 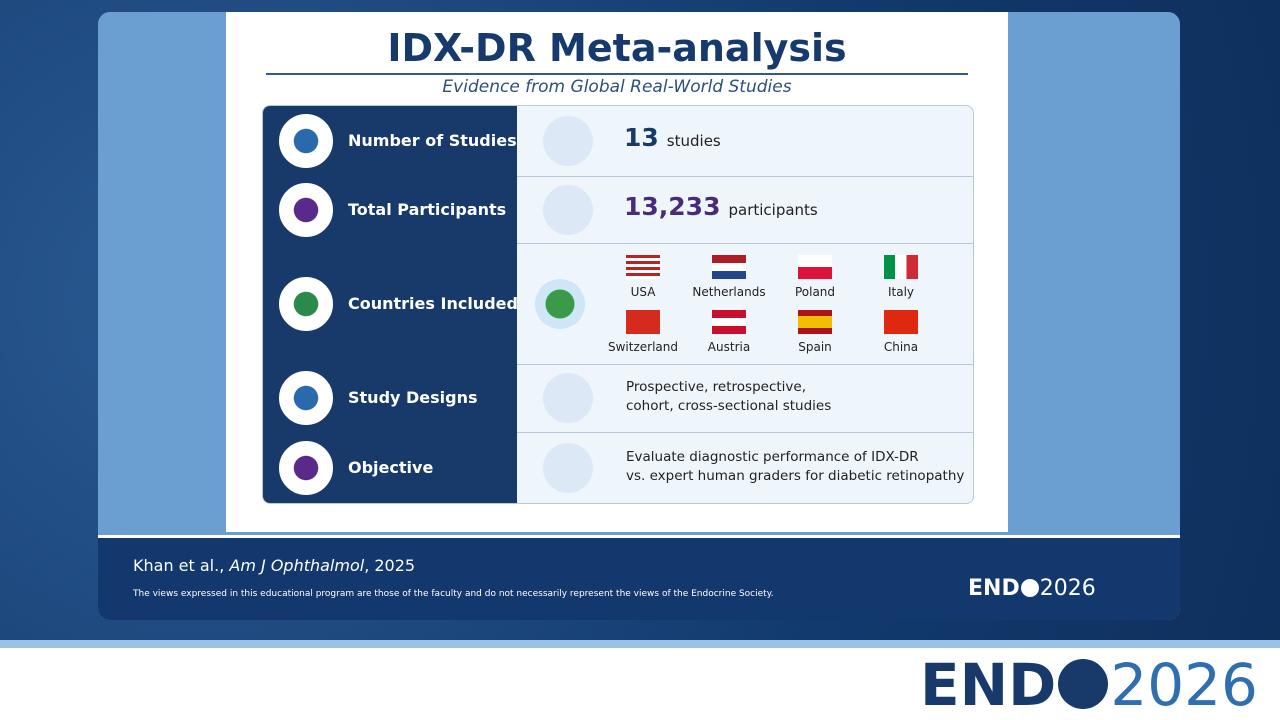 I want to click on stat: 13,233 participants, so click(x=721, y=206).